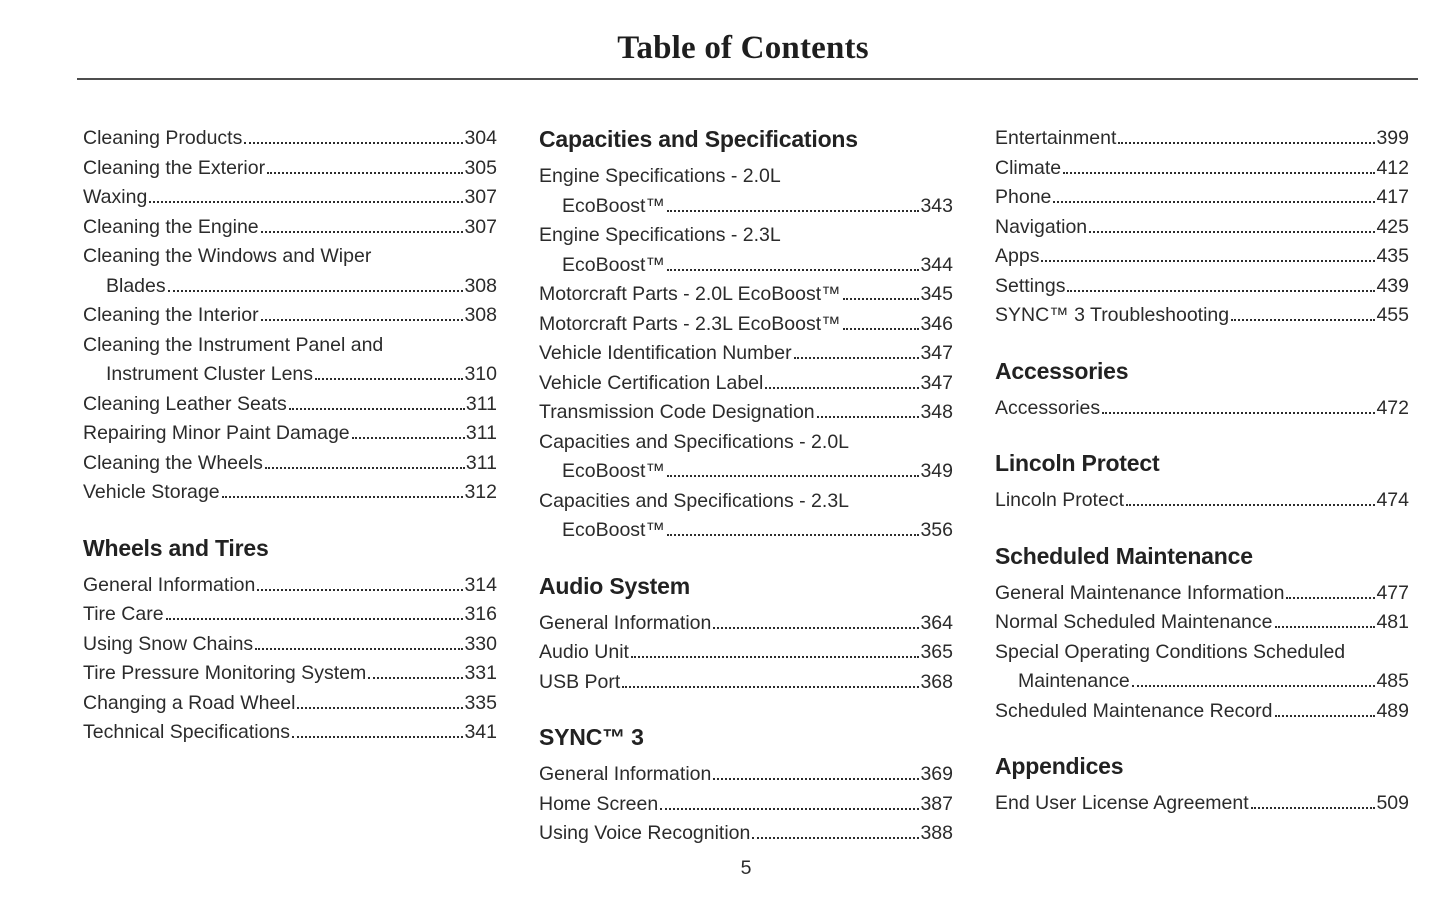 The image size is (1445, 920). What do you see at coordinates (1112, 315) in the screenshot?
I see `entry-text: SYNC™ 3 Troubleshooting` at bounding box center [1112, 315].